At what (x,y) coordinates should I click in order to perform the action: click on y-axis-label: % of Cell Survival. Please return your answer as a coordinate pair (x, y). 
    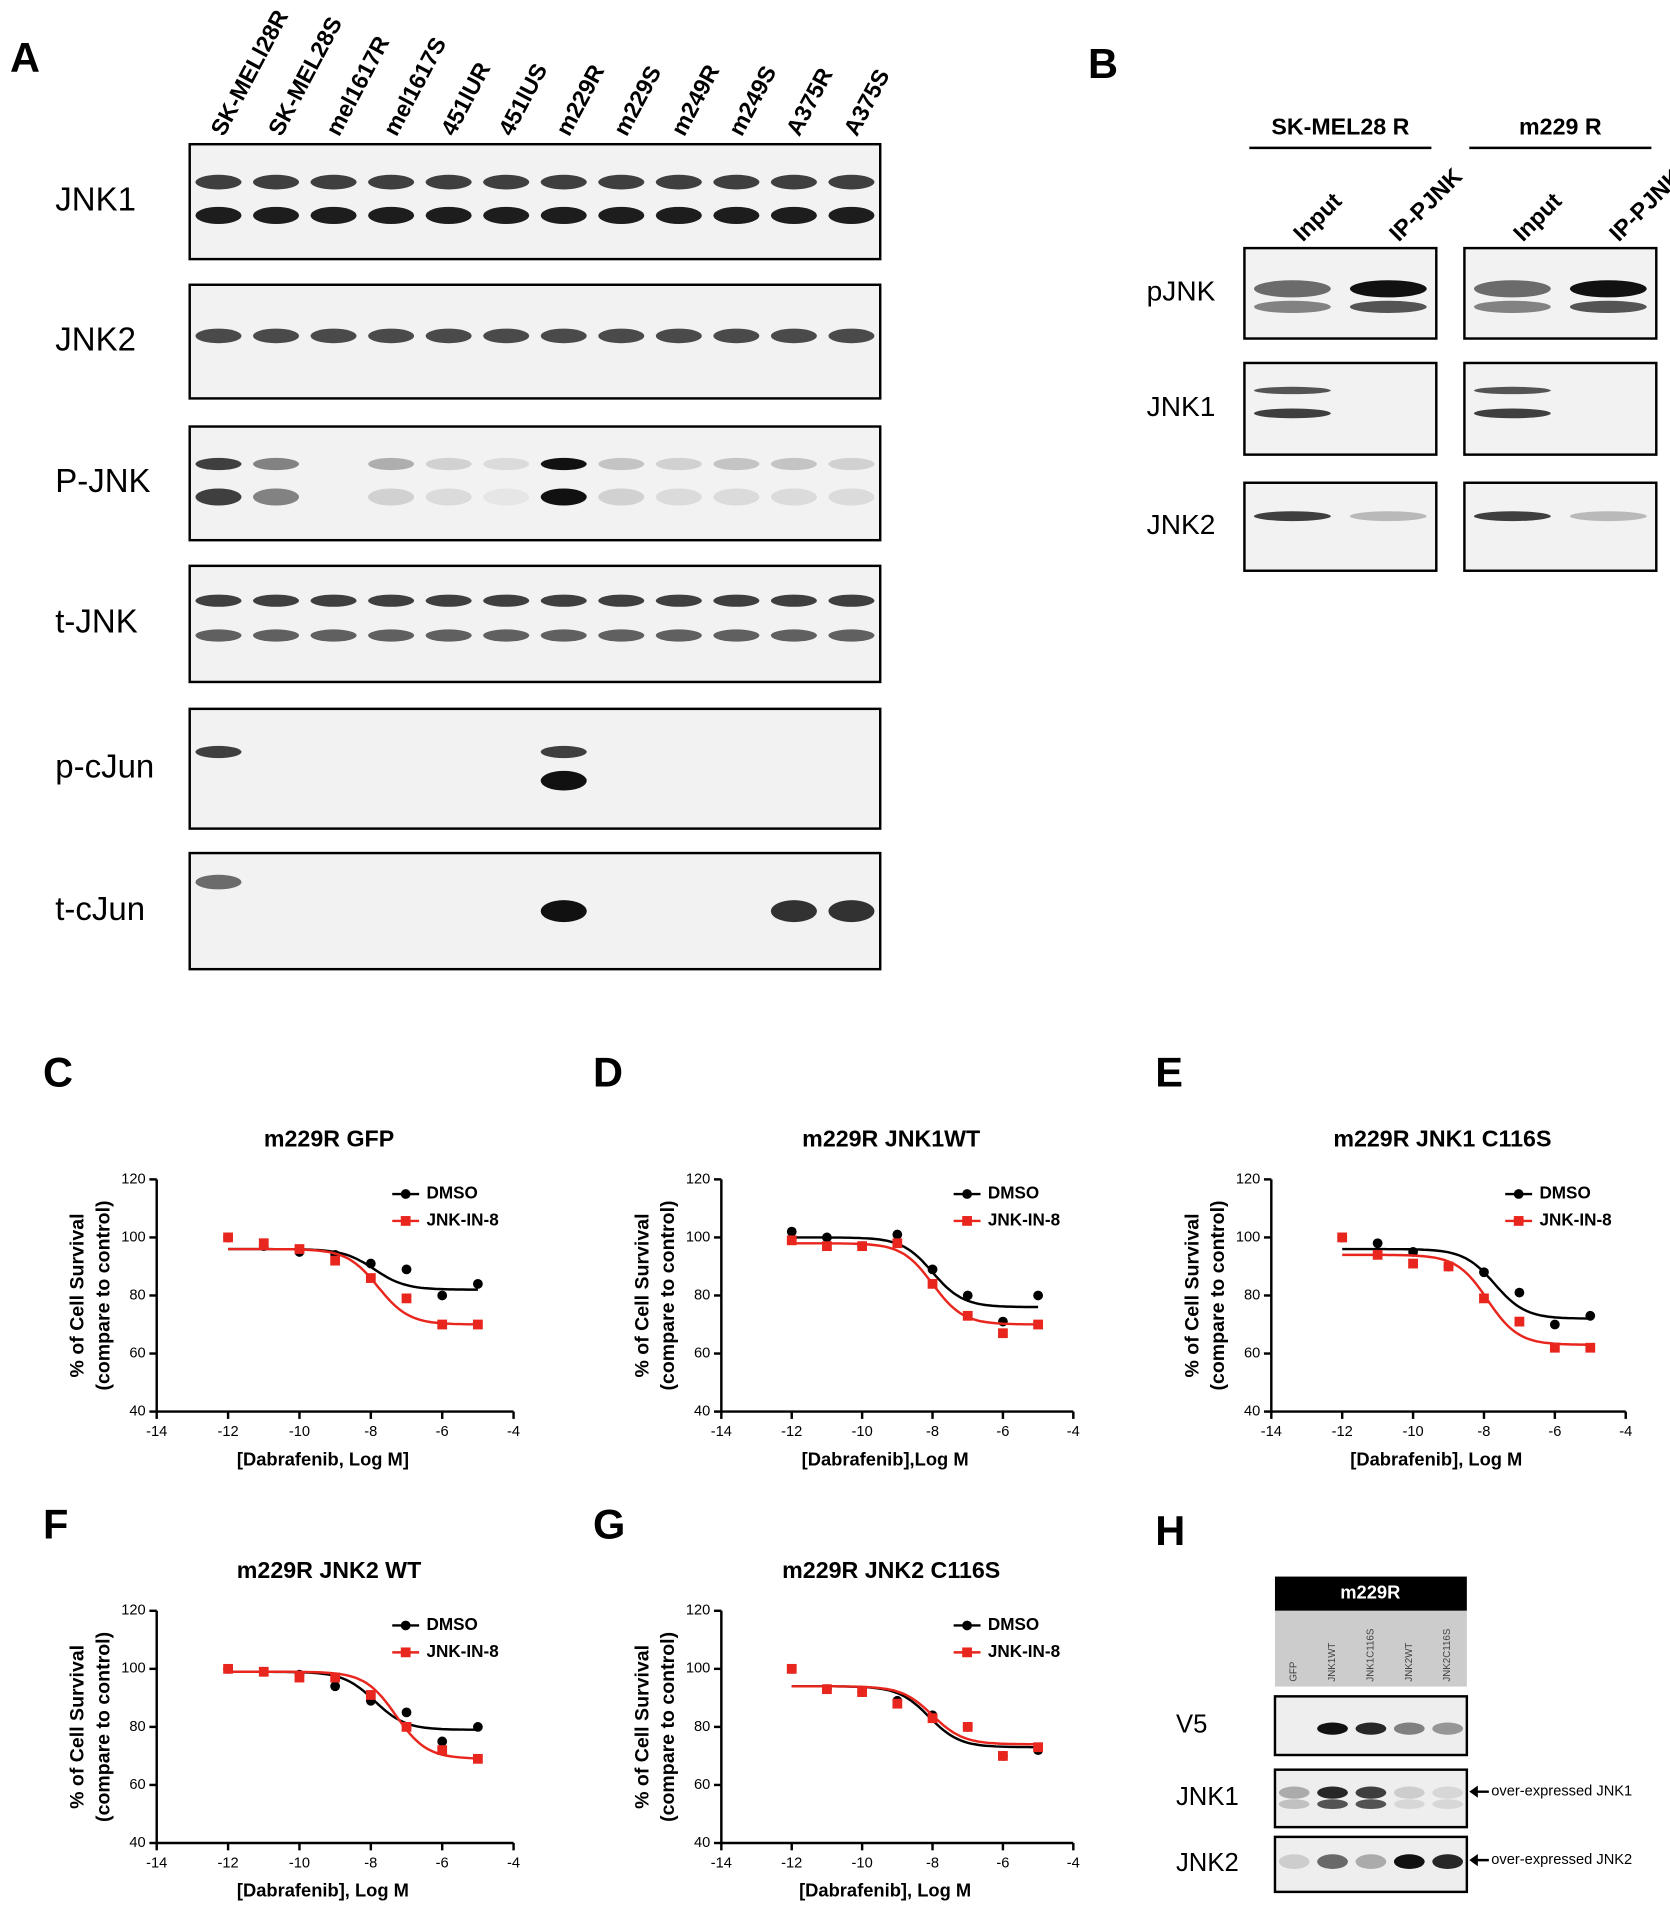
    Looking at the image, I should click on (1192, 1295).